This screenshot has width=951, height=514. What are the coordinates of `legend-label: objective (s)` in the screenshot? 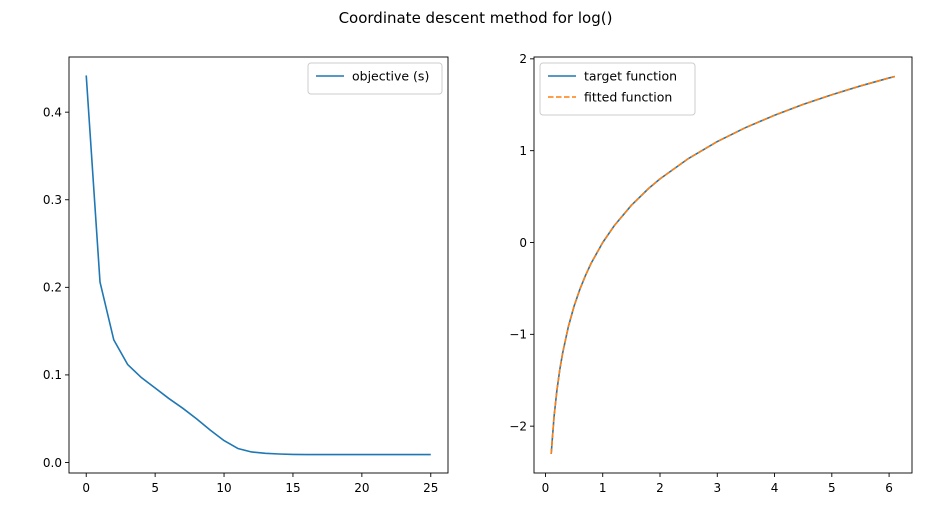 It's located at (390, 76).